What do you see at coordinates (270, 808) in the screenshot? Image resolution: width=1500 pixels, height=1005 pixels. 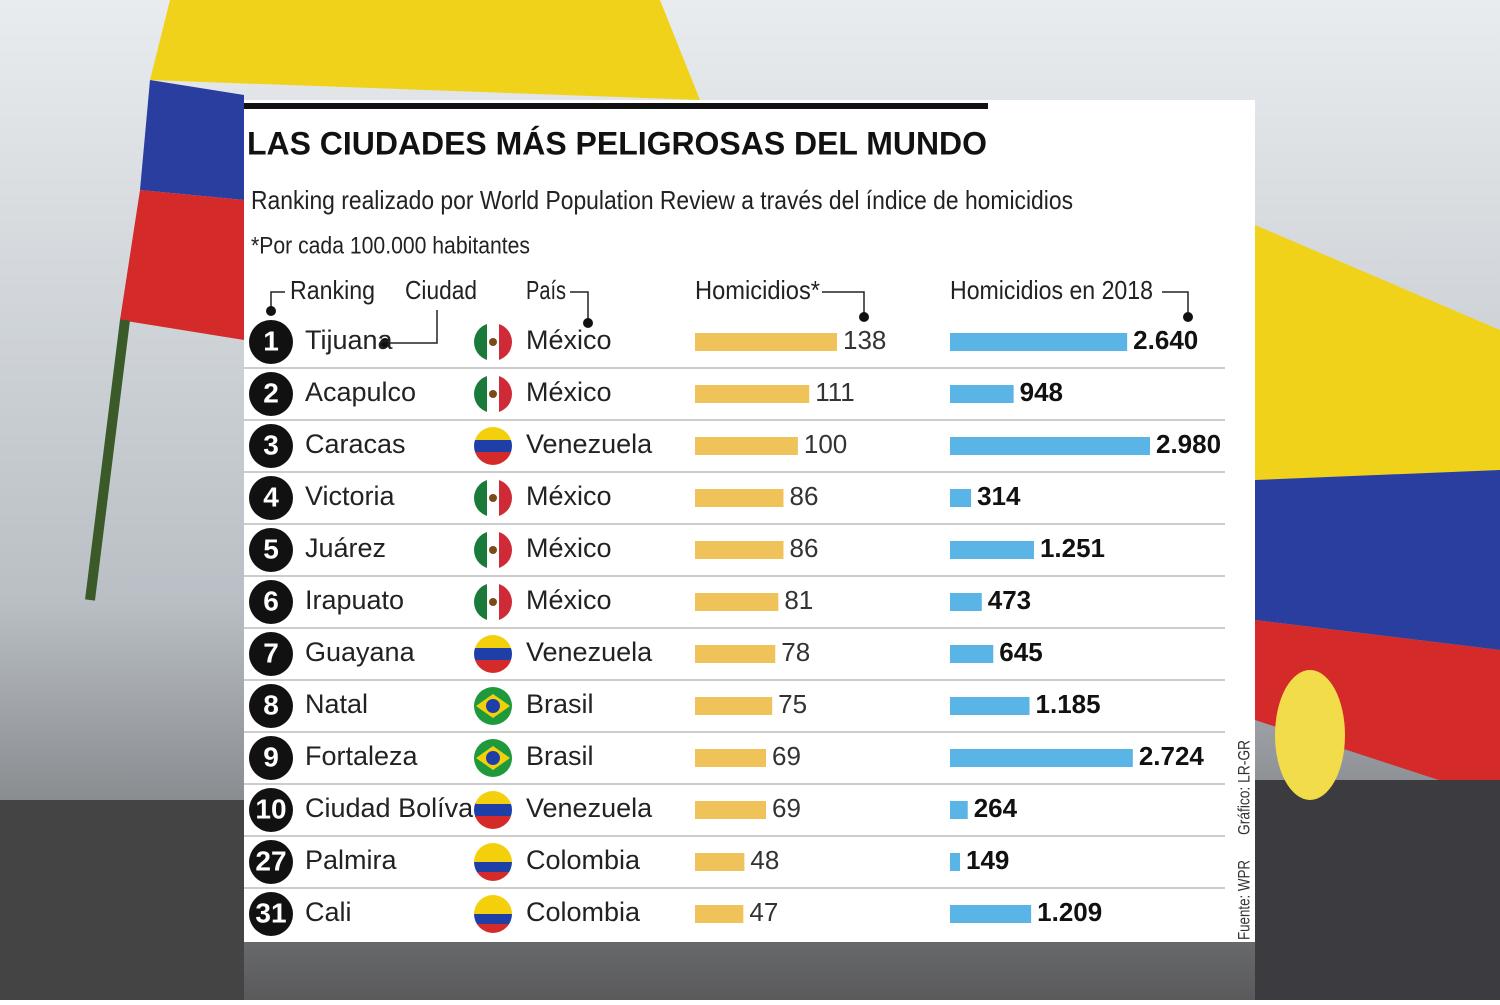 I see `rank: 10` at bounding box center [270, 808].